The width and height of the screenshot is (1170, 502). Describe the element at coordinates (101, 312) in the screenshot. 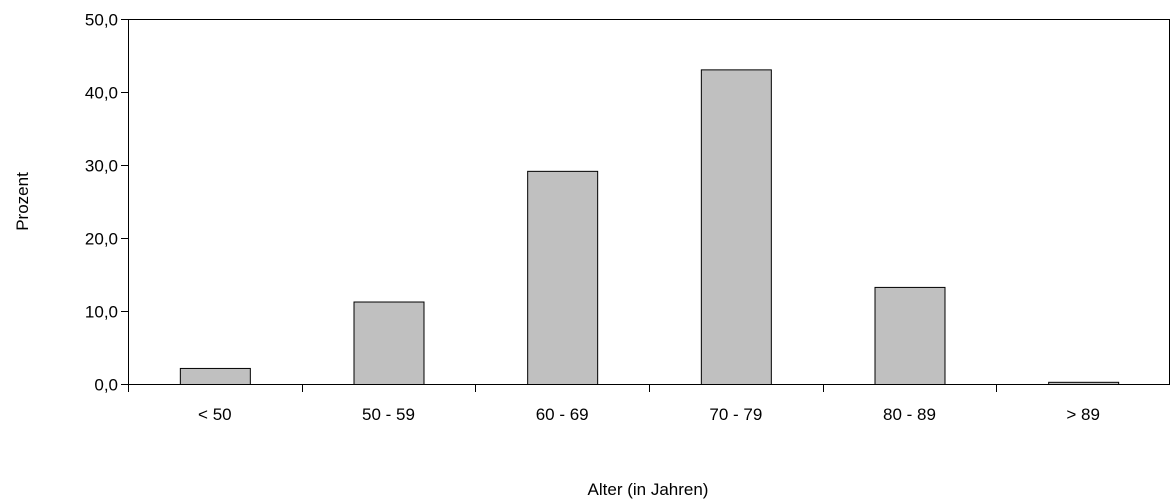

I see `y-tick-label: 10,0` at that location.